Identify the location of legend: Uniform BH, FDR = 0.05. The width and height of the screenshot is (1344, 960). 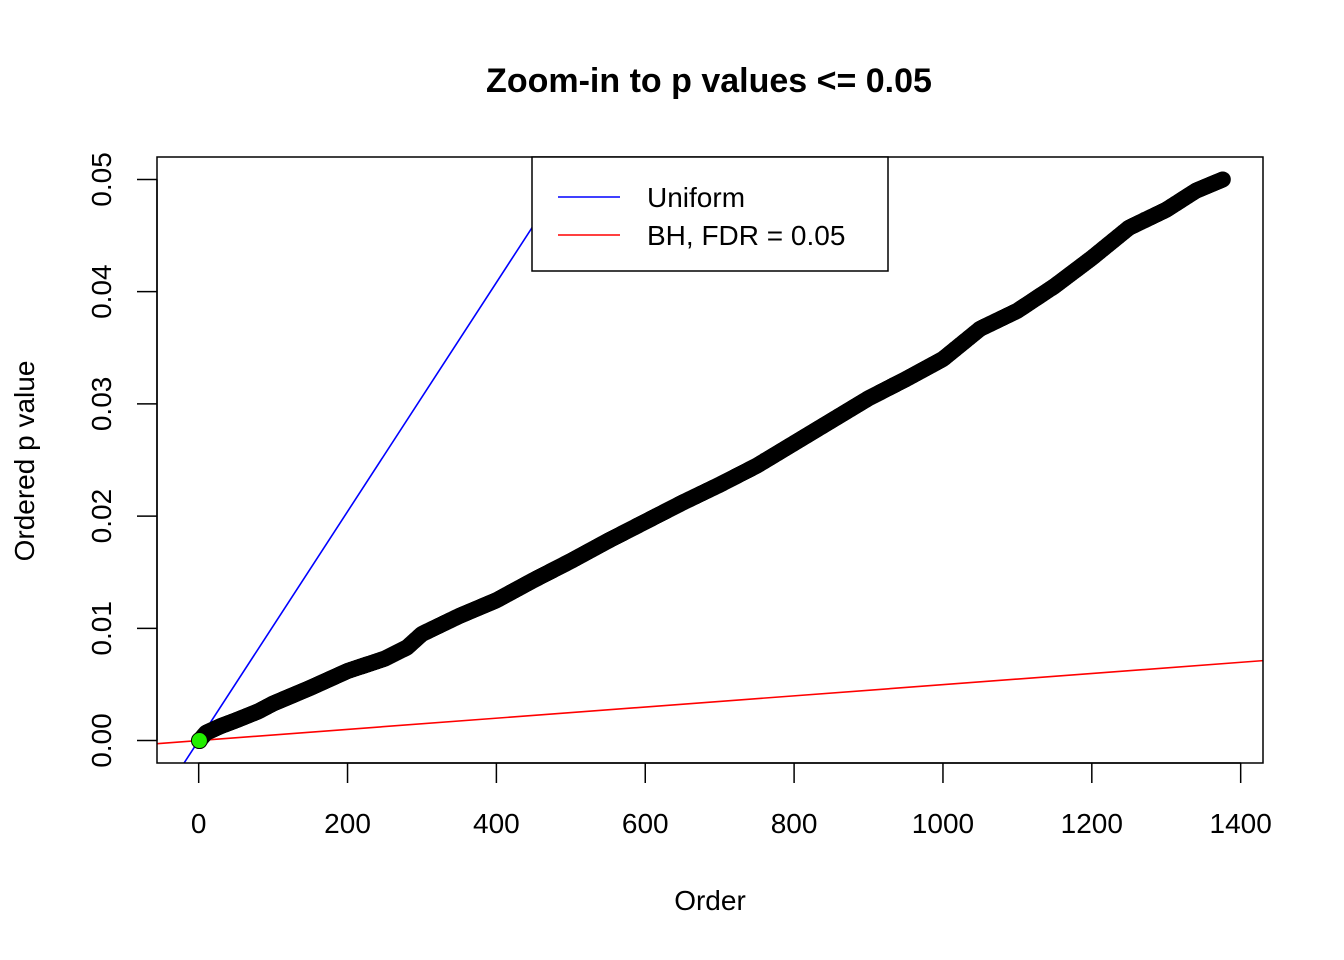
(710, 214).